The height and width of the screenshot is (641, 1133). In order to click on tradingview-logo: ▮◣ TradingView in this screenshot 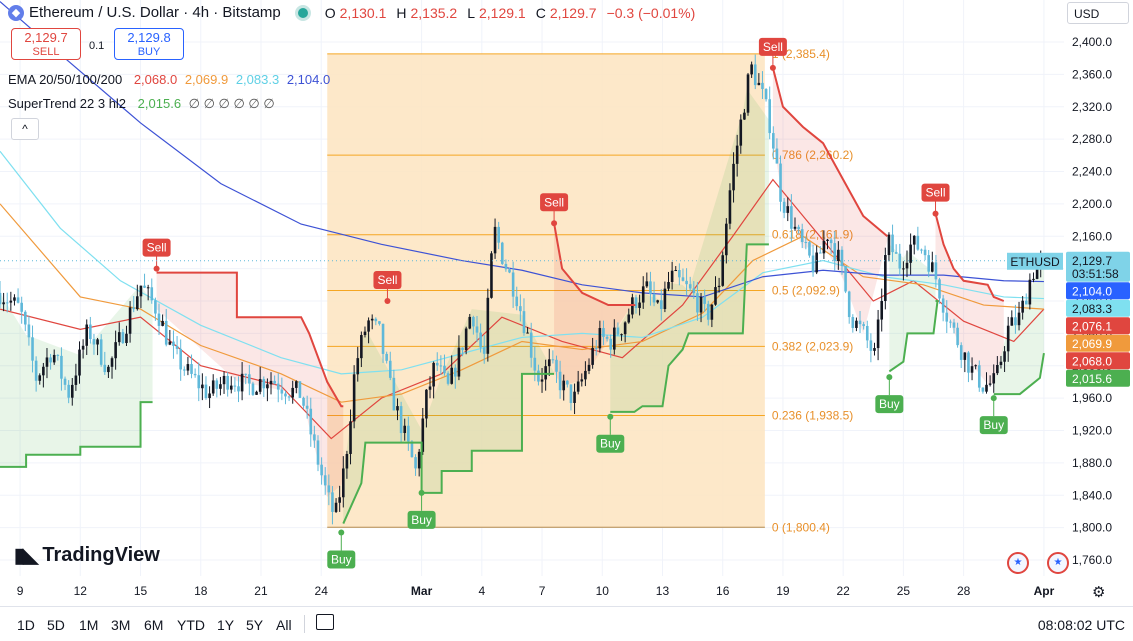, I will do `click(87, 555)`.